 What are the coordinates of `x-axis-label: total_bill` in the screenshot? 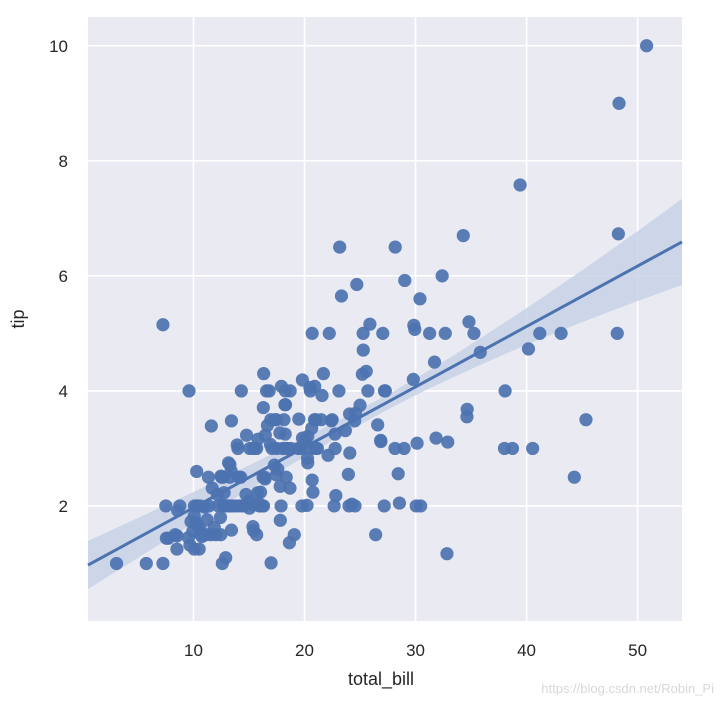 It's located at (381, 679).